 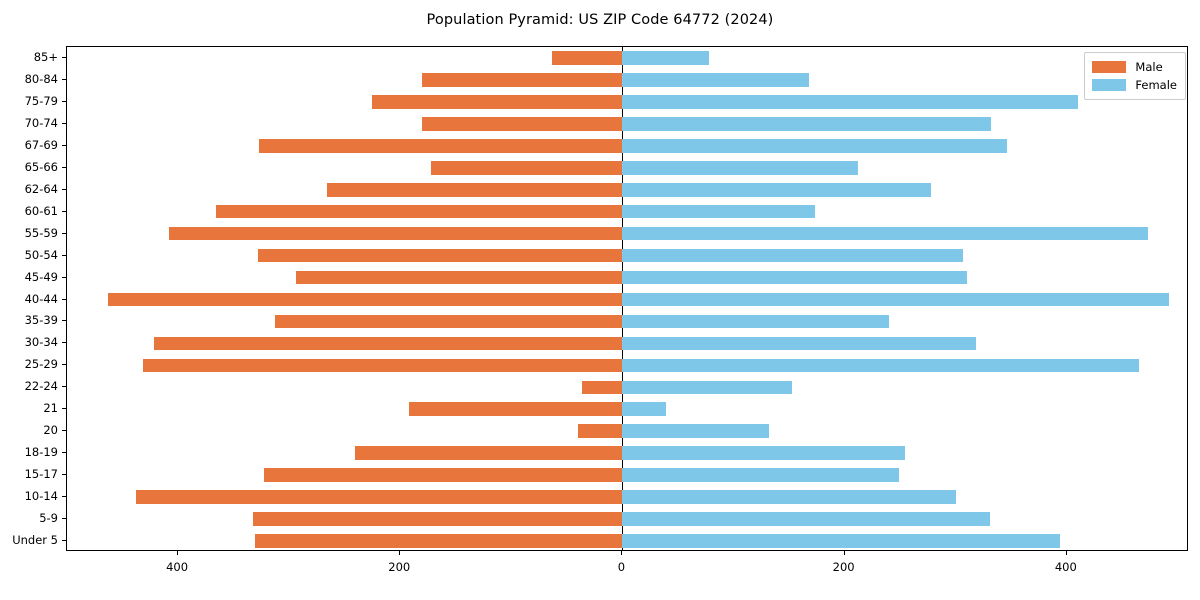 I want to click on y-tick-label: 75-79, so click(x=41, y=100).